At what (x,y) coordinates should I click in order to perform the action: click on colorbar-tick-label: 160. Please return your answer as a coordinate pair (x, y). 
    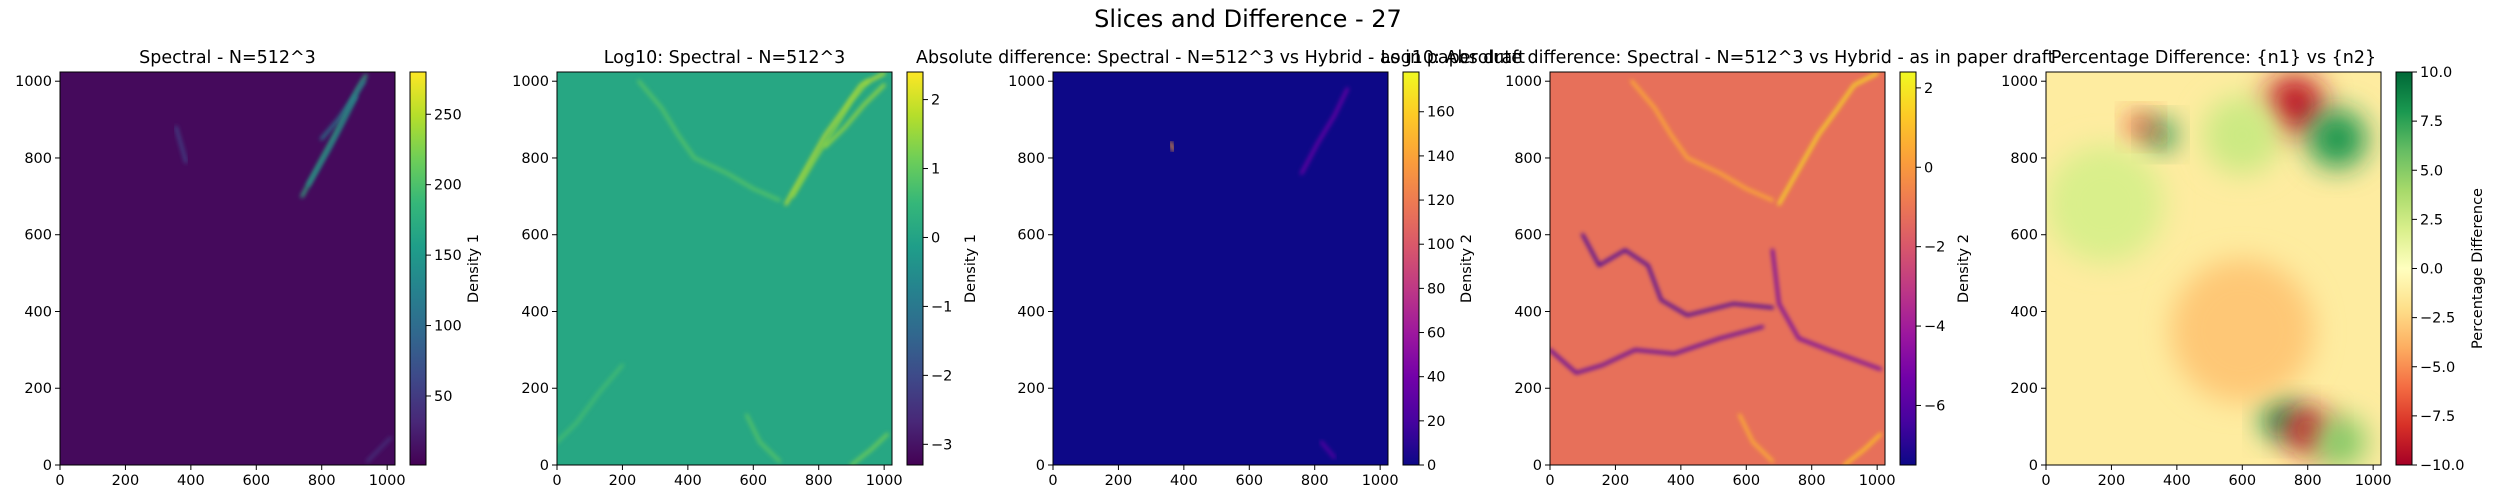
    Looking at the image, I should click on (1441, 113).